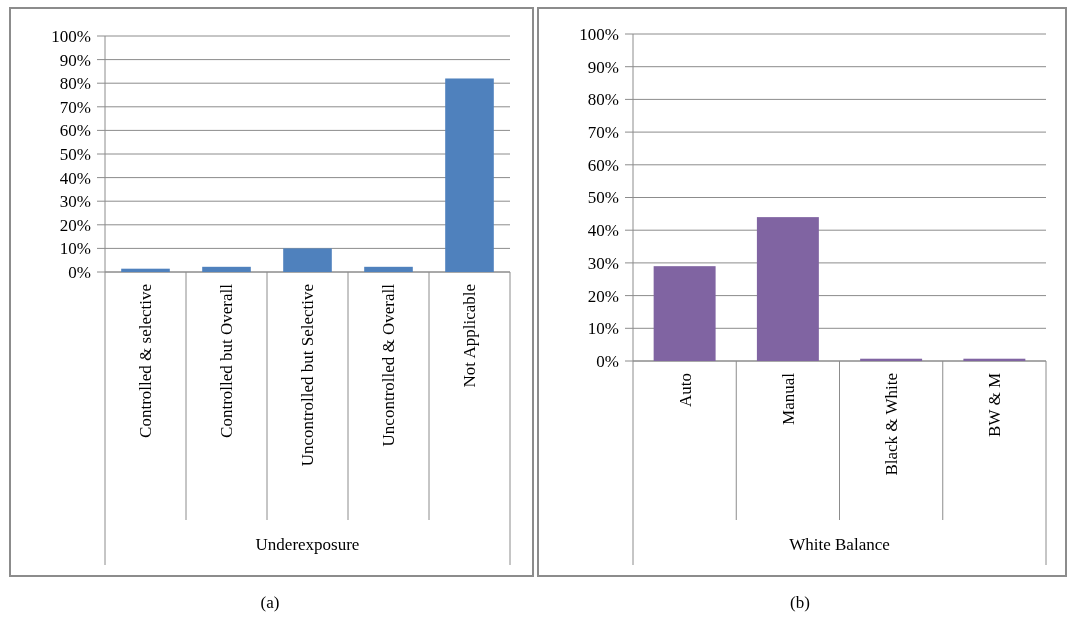  I want to click on x-tick-label: Uncontrolled & Overall, so click(389, 365).